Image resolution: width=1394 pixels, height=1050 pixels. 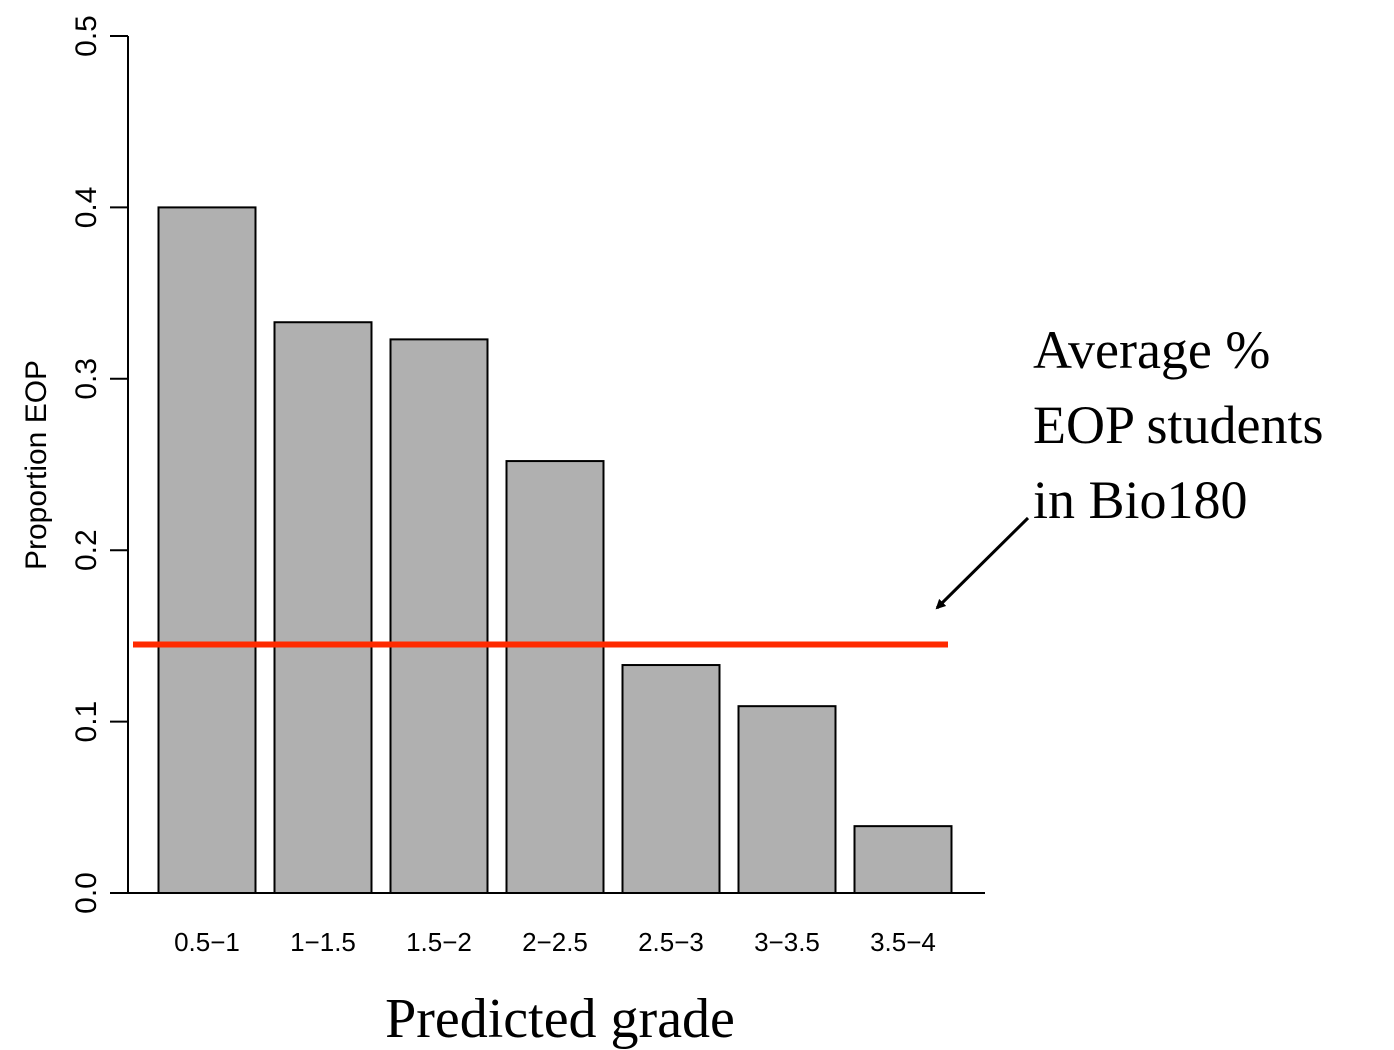 What do you see at coordinates (86, 722) in the screenshot?
I see `y-tick-label: 0.1` at bounding box center [86, 722].